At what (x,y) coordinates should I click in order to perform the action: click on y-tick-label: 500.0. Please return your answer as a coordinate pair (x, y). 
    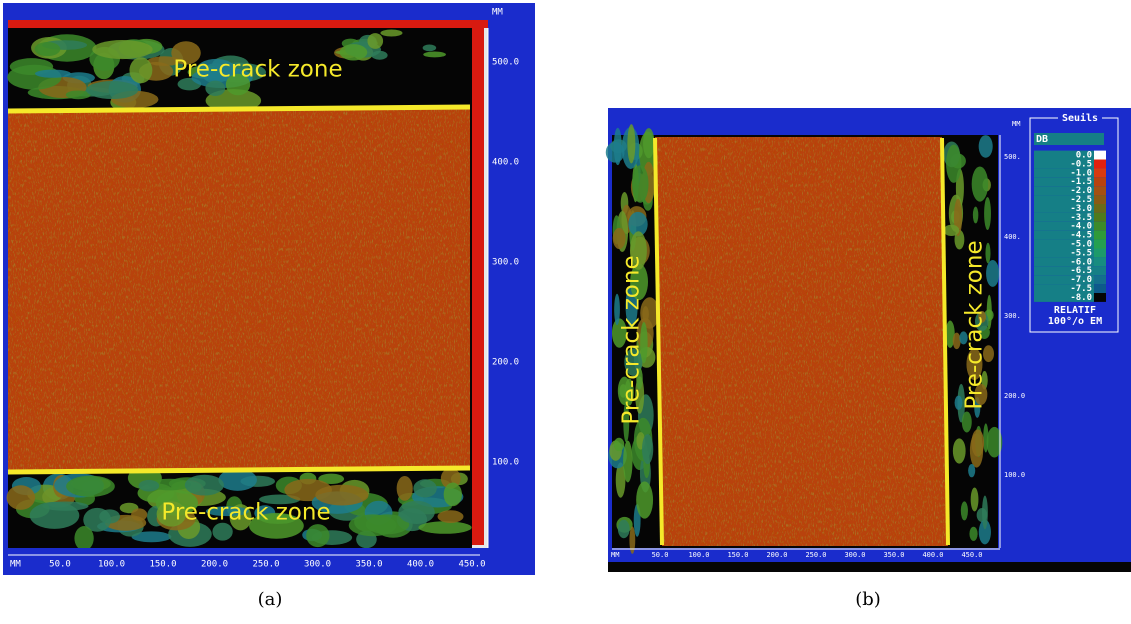
    Looking at the image, I should click on (505, 63).